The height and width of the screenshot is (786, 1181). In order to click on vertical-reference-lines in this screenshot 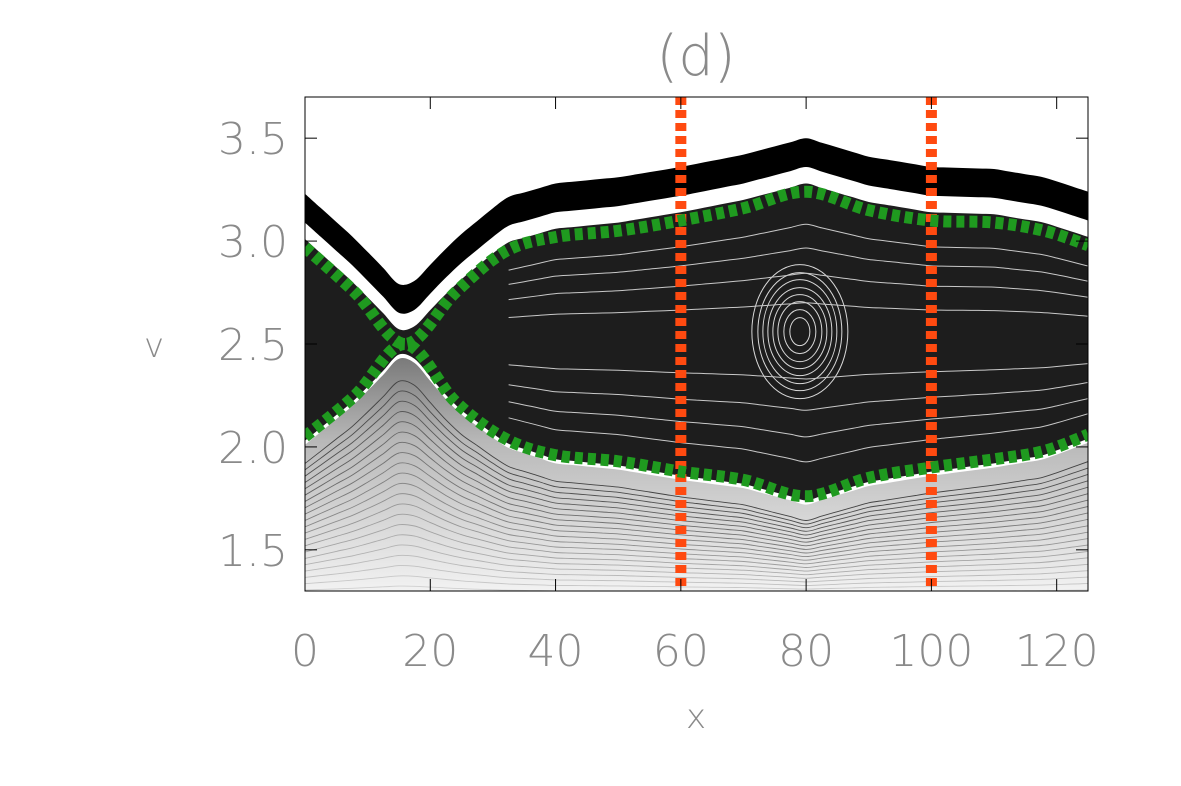, I will do `click(806, 344)`.